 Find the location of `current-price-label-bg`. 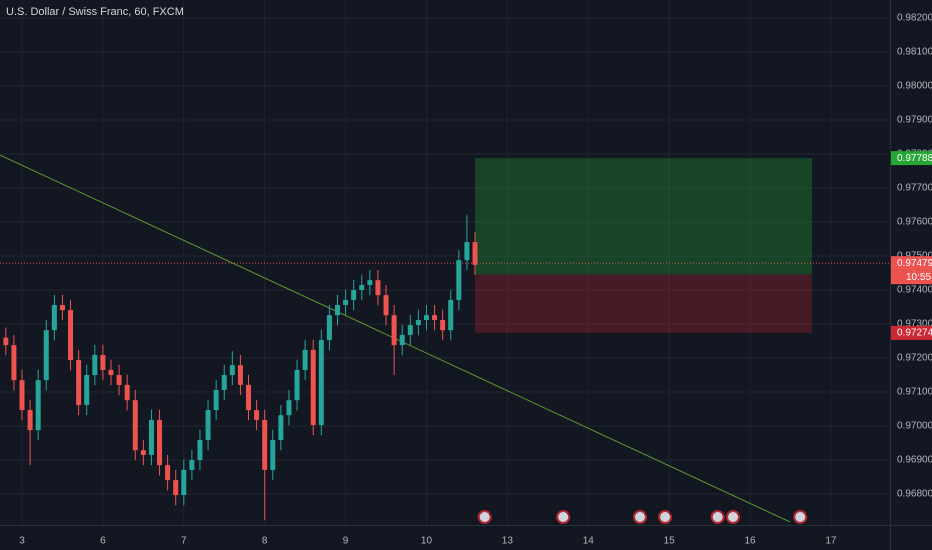

current-price-label-bg is located at coordinates (911, 263).